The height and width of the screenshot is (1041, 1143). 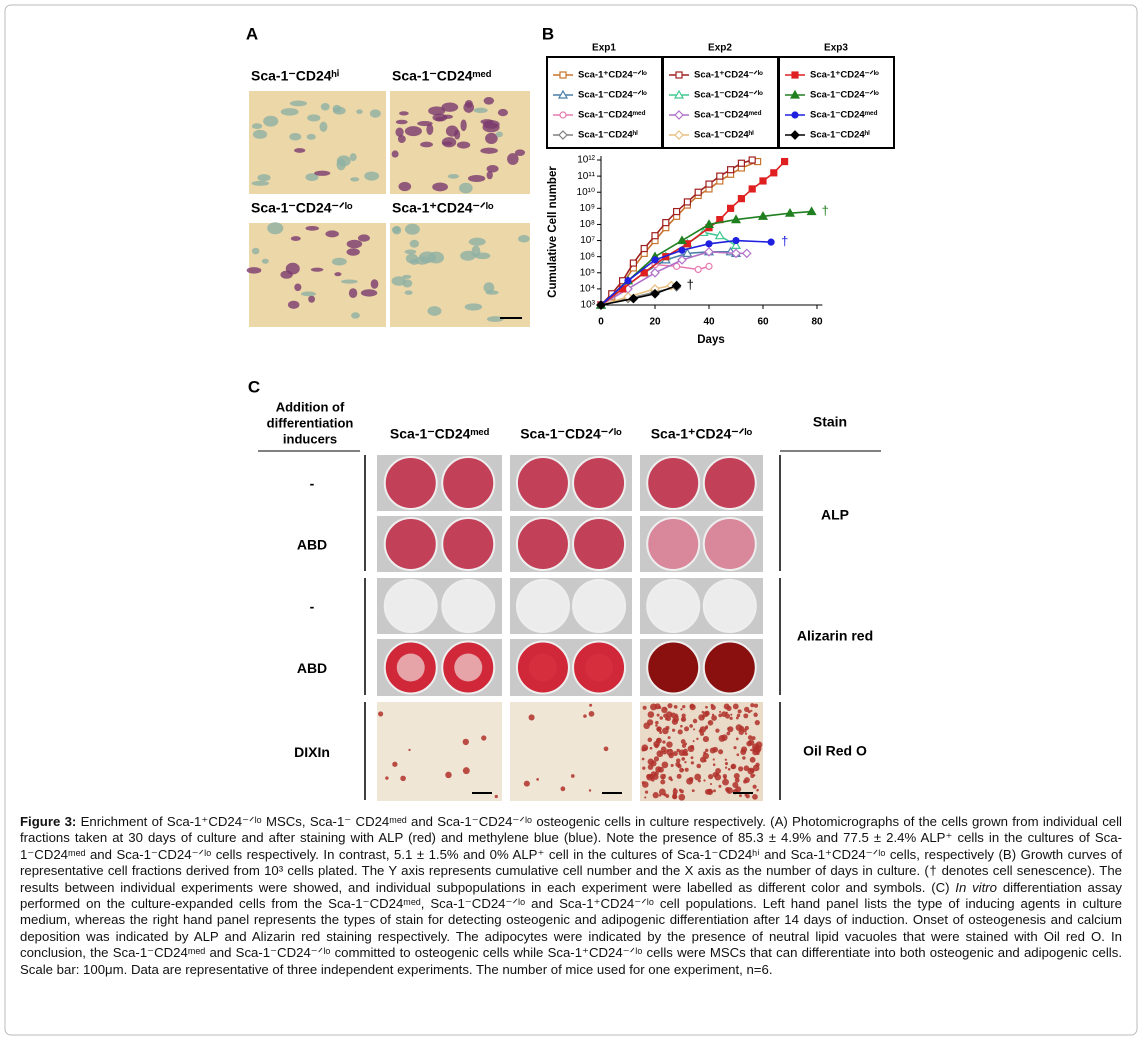 What do you see at coordinates (571, 434) in the screenshot?
I see `column-header: Sca-1⁻CD24⁻ᐟˡᵒ` at bounding box center [571, 434].